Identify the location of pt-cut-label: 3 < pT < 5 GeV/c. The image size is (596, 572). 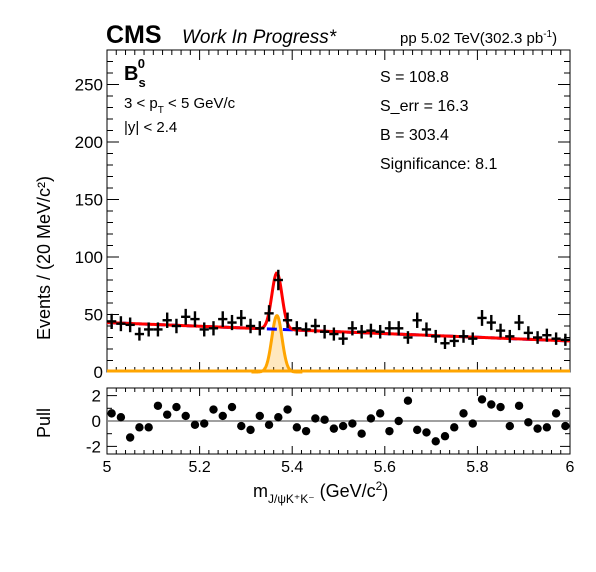
(180, 105).